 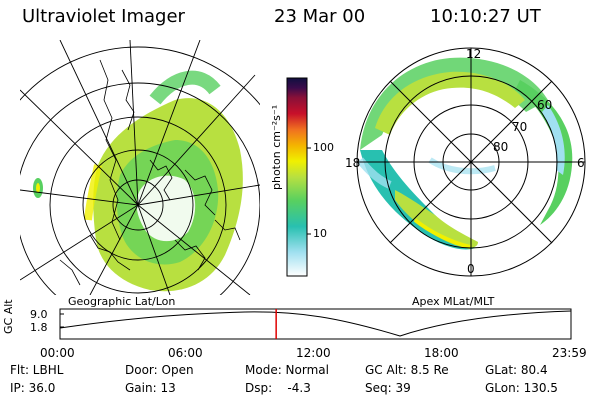 I want to click on image-time: 10:10:27 UT, so click(x=485, y=16).